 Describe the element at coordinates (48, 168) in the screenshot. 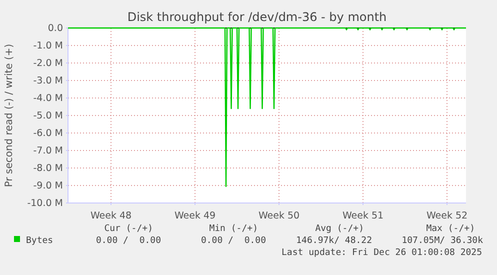

I see `y-tick-label: -8.0 M` at that location.